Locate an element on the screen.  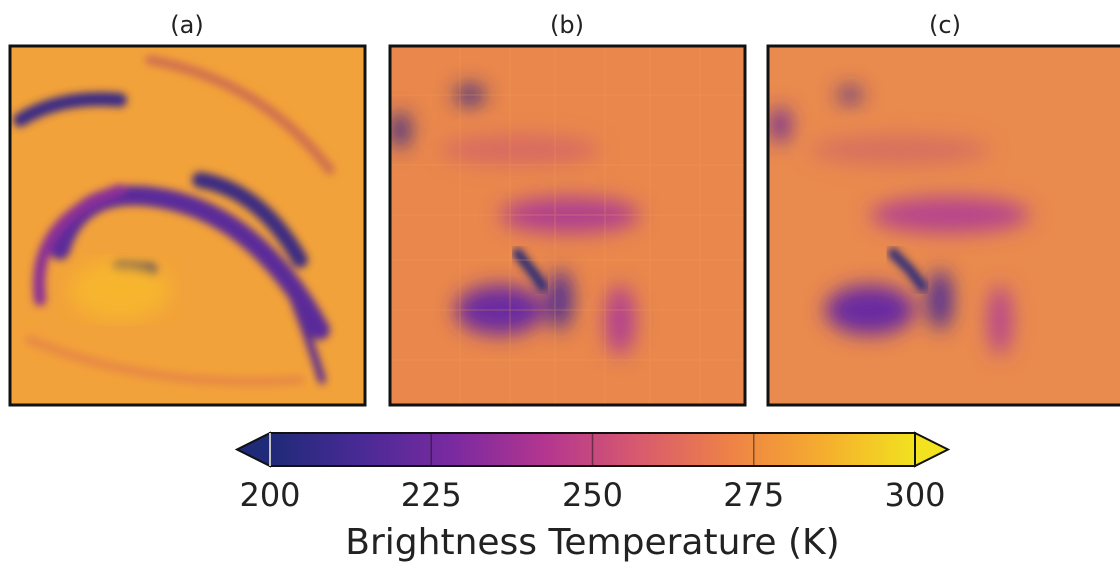
tick-label: 250 is located at coordinates (592, 495).